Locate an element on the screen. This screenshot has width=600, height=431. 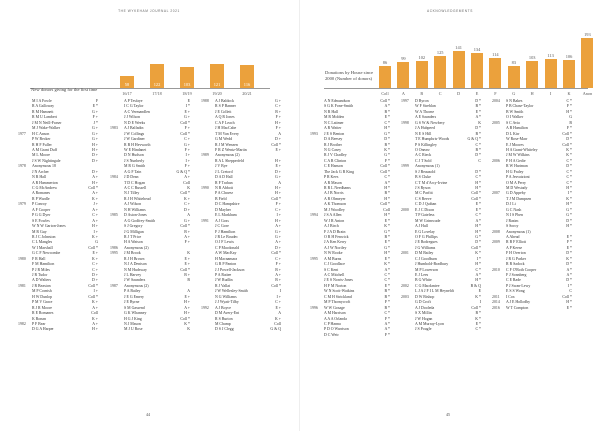
donor-row: F H Overton D * is located at coordinates (532, 253).